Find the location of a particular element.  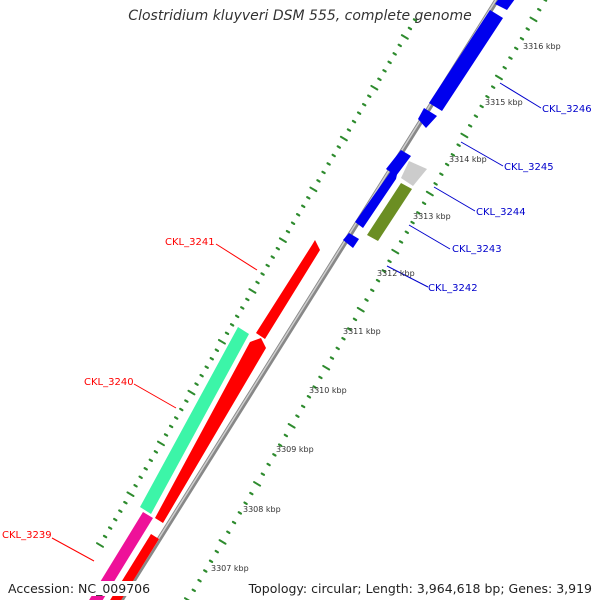

gene-ckl-3244-gray is located at coordinates (414, 173).